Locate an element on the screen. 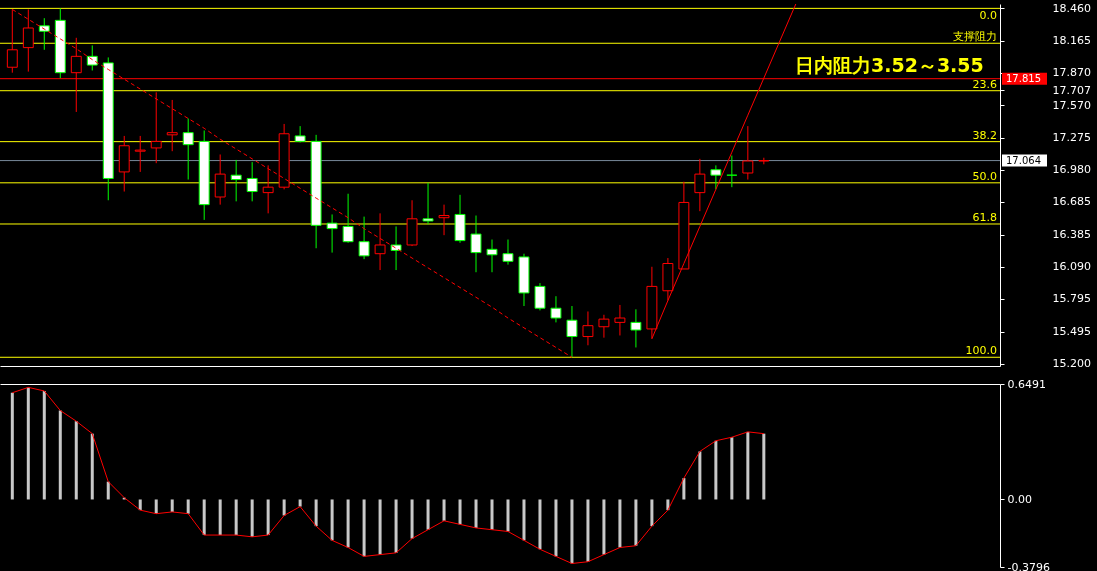 The image size is (1097, 571). ref-line-label: 100.0 is located at coordinates (981, 351).